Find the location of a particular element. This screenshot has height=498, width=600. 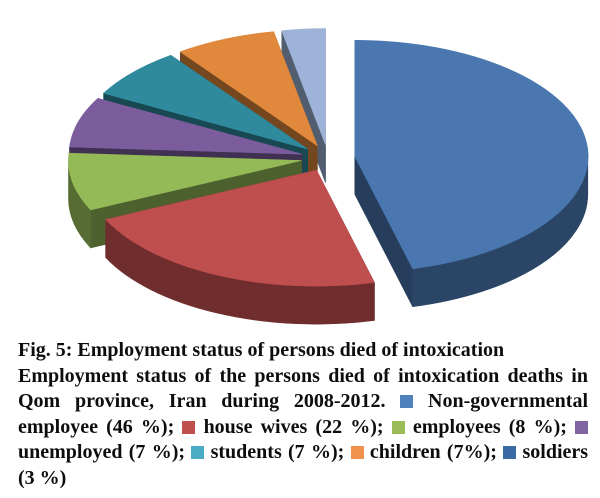

pie-slice-students is located at coordinates (205, 102).